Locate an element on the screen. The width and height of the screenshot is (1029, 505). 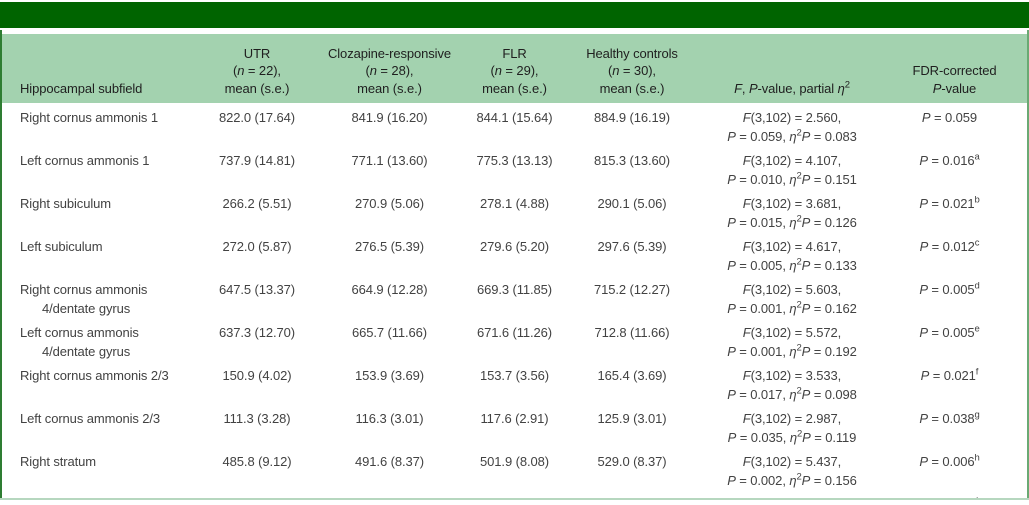
cell-clozapine-mean: 665.7 (11.66) is located at coordinates (389, 332).